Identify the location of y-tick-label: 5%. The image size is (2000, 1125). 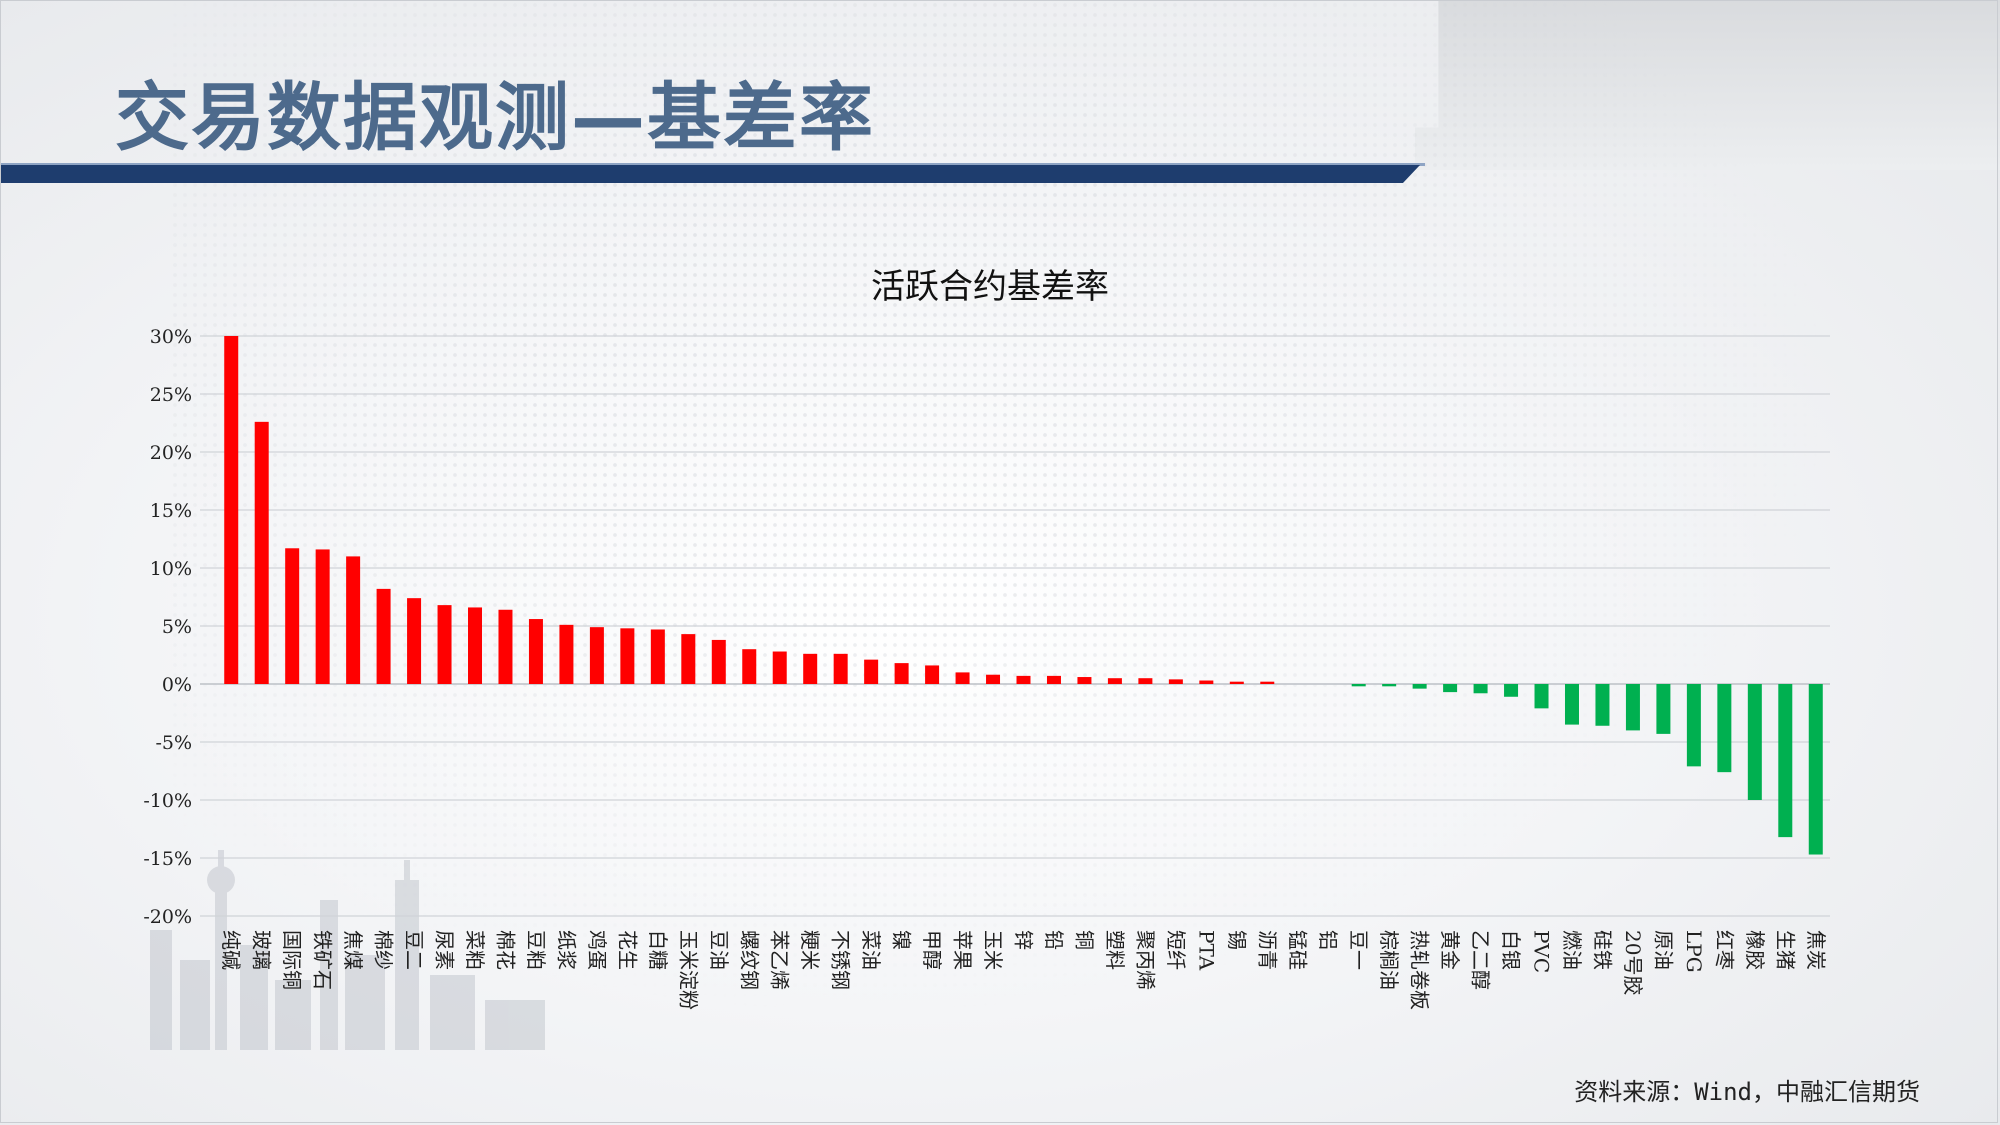
(177, 627).